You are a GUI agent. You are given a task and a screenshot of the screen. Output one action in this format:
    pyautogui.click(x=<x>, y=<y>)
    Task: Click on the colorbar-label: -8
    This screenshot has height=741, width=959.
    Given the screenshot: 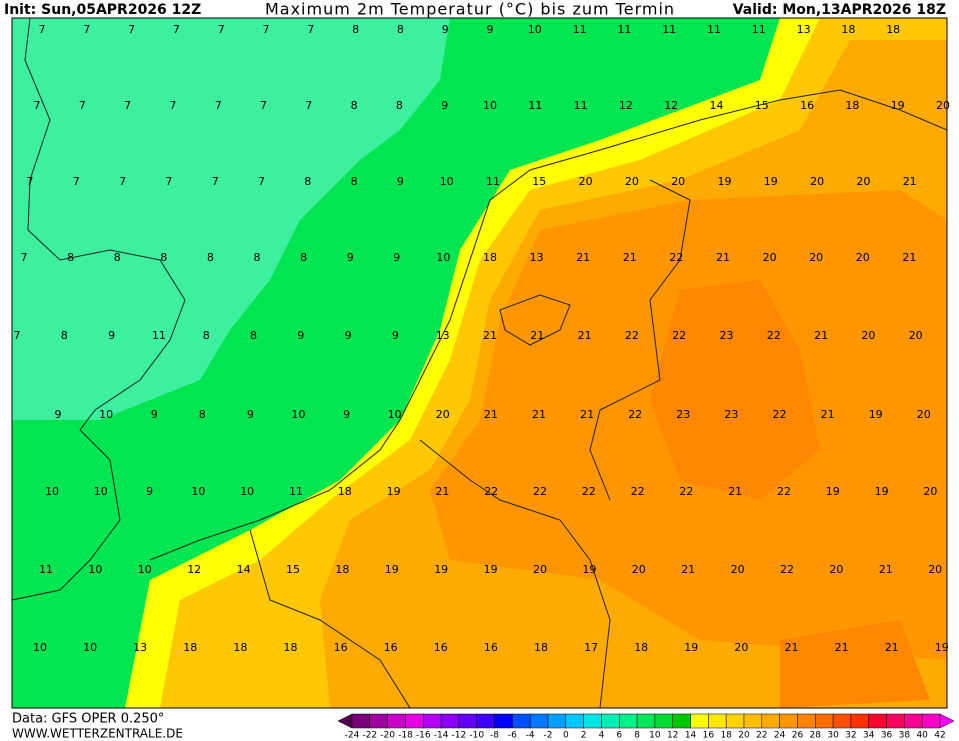 What is the action you would take?
    pyautogui.click(x=494, y=736)
    